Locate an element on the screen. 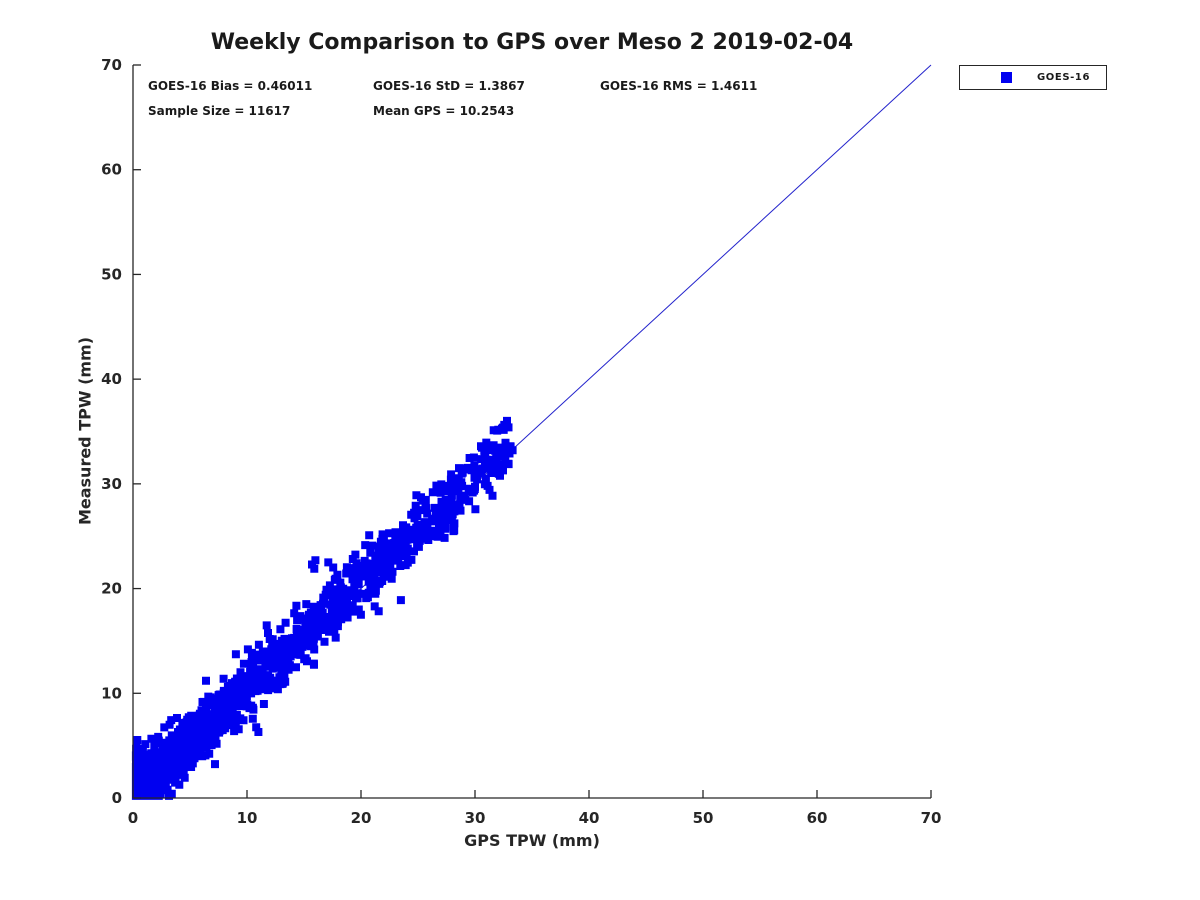  legend-marker-square-icon is located at coordinates (1006, 77).